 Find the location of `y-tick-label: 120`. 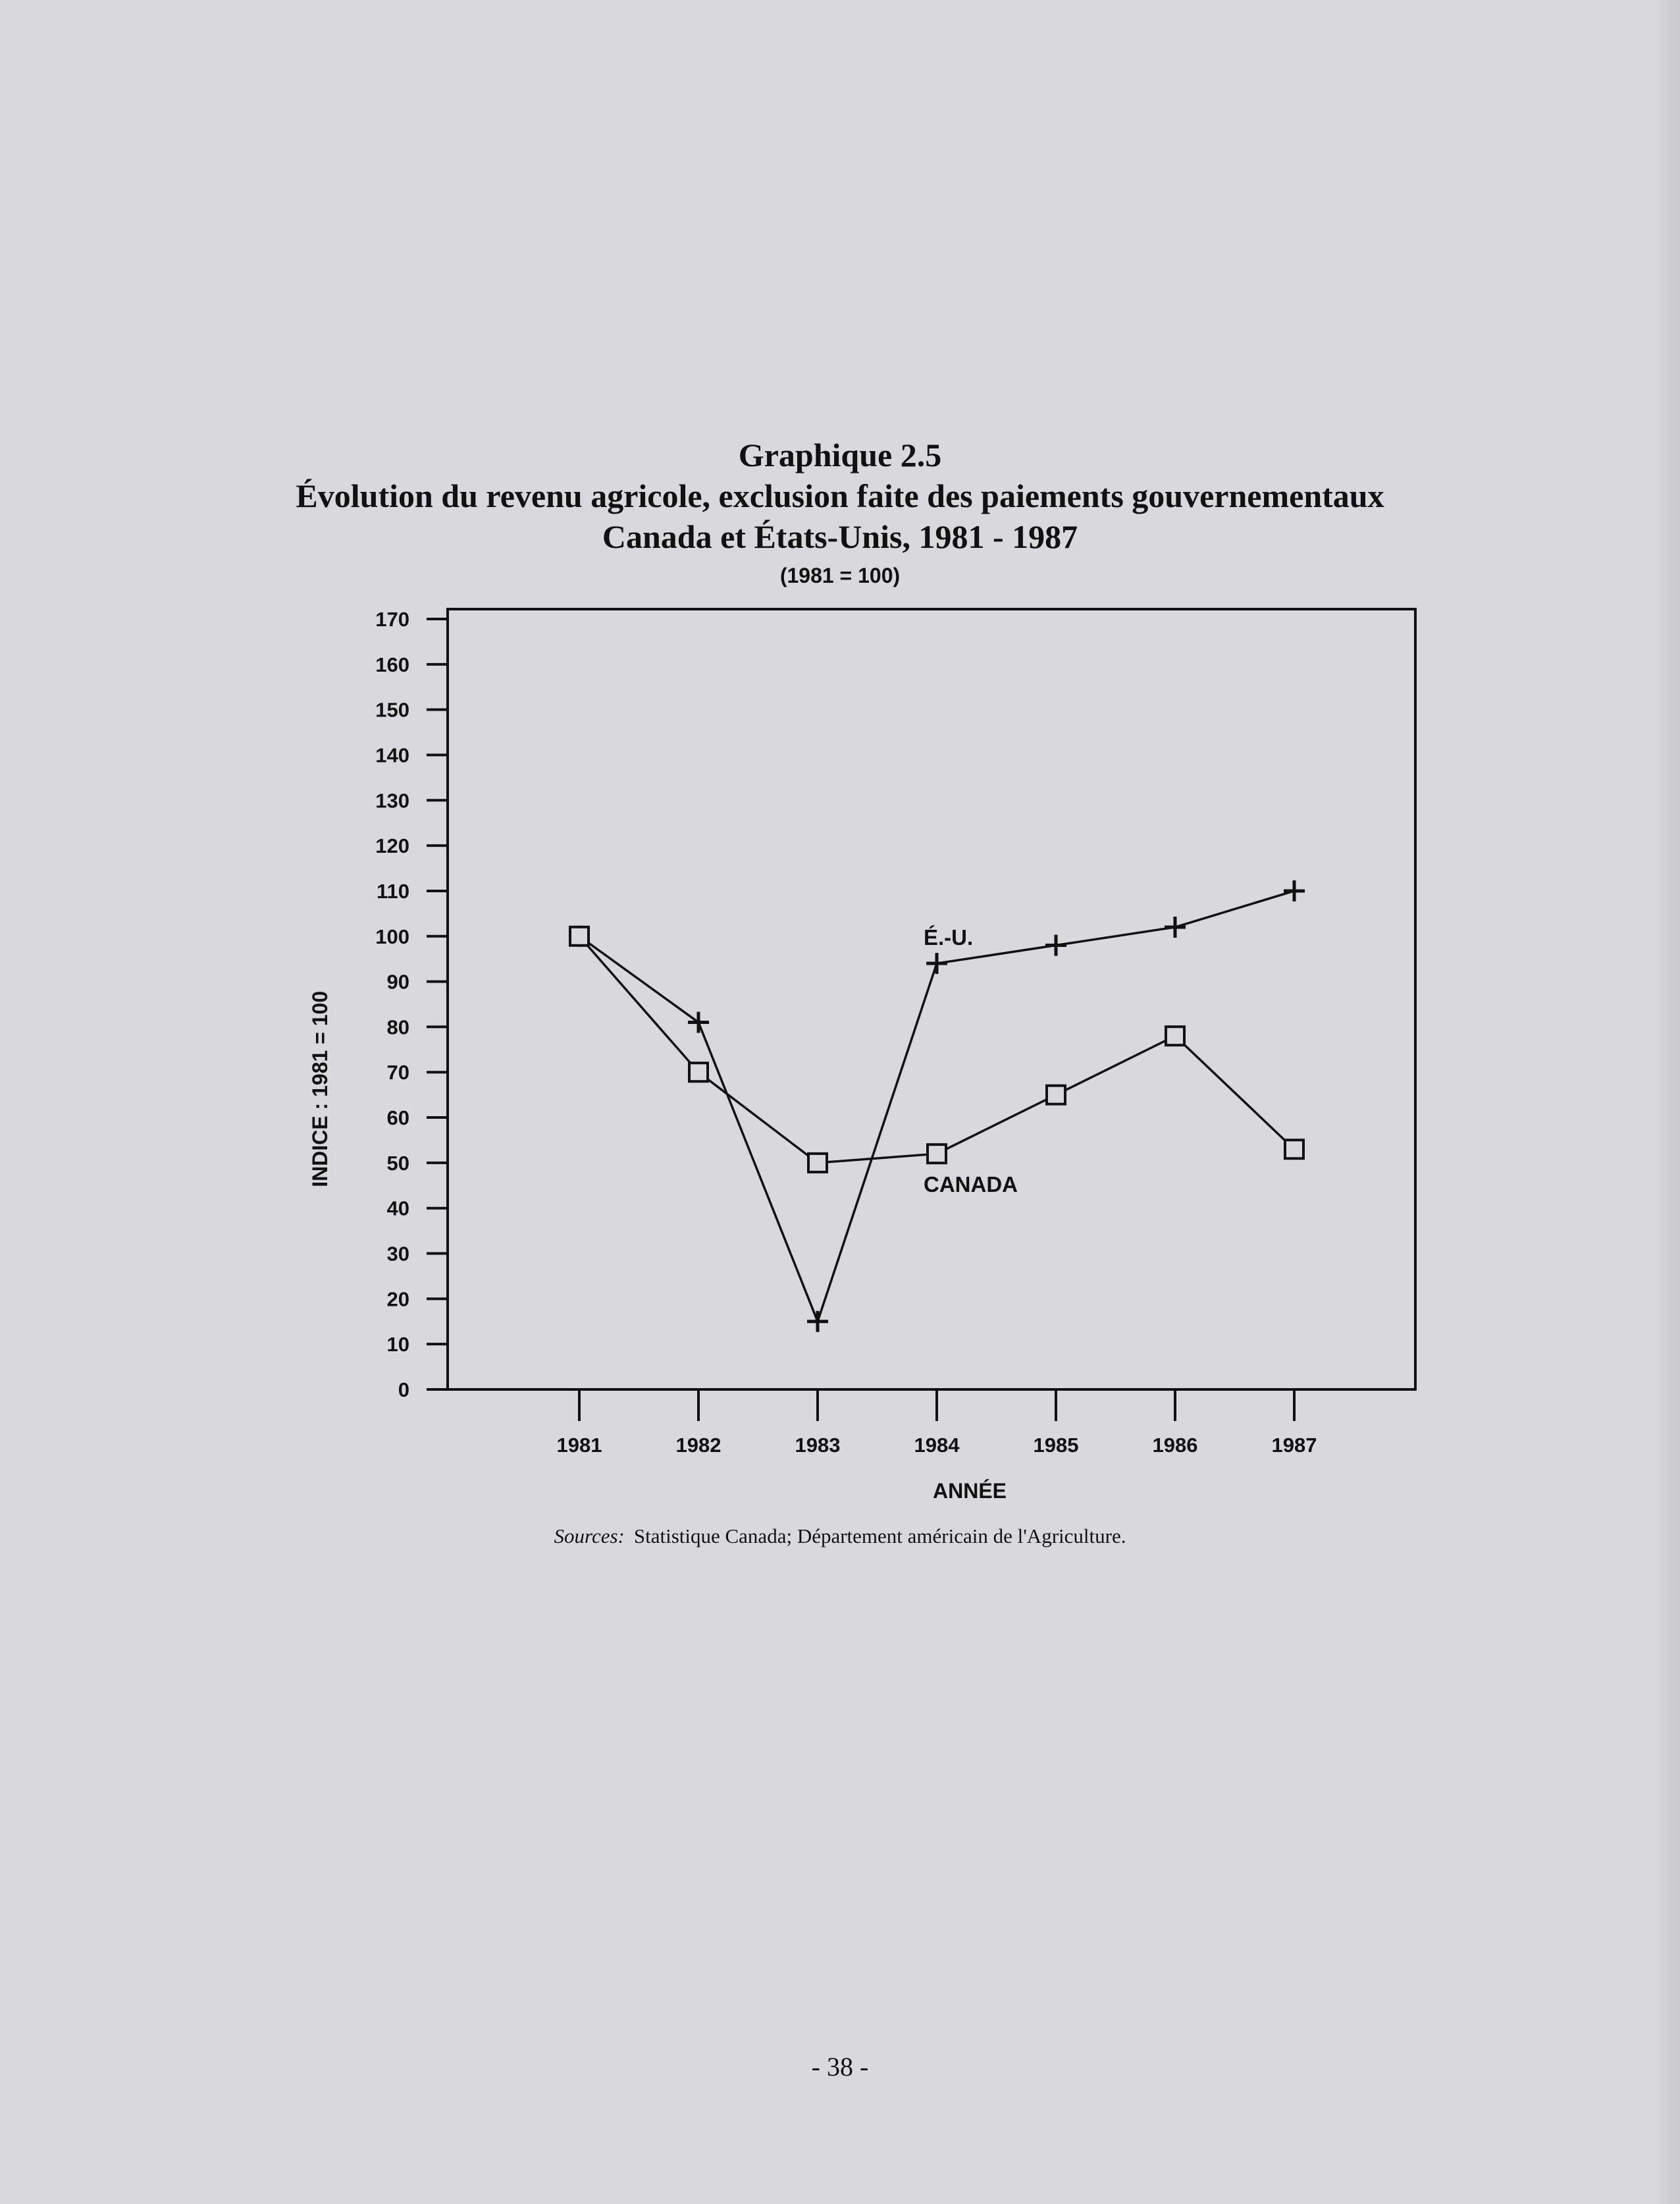

y-tick-label: 120 is located at coordinates (392, 845).